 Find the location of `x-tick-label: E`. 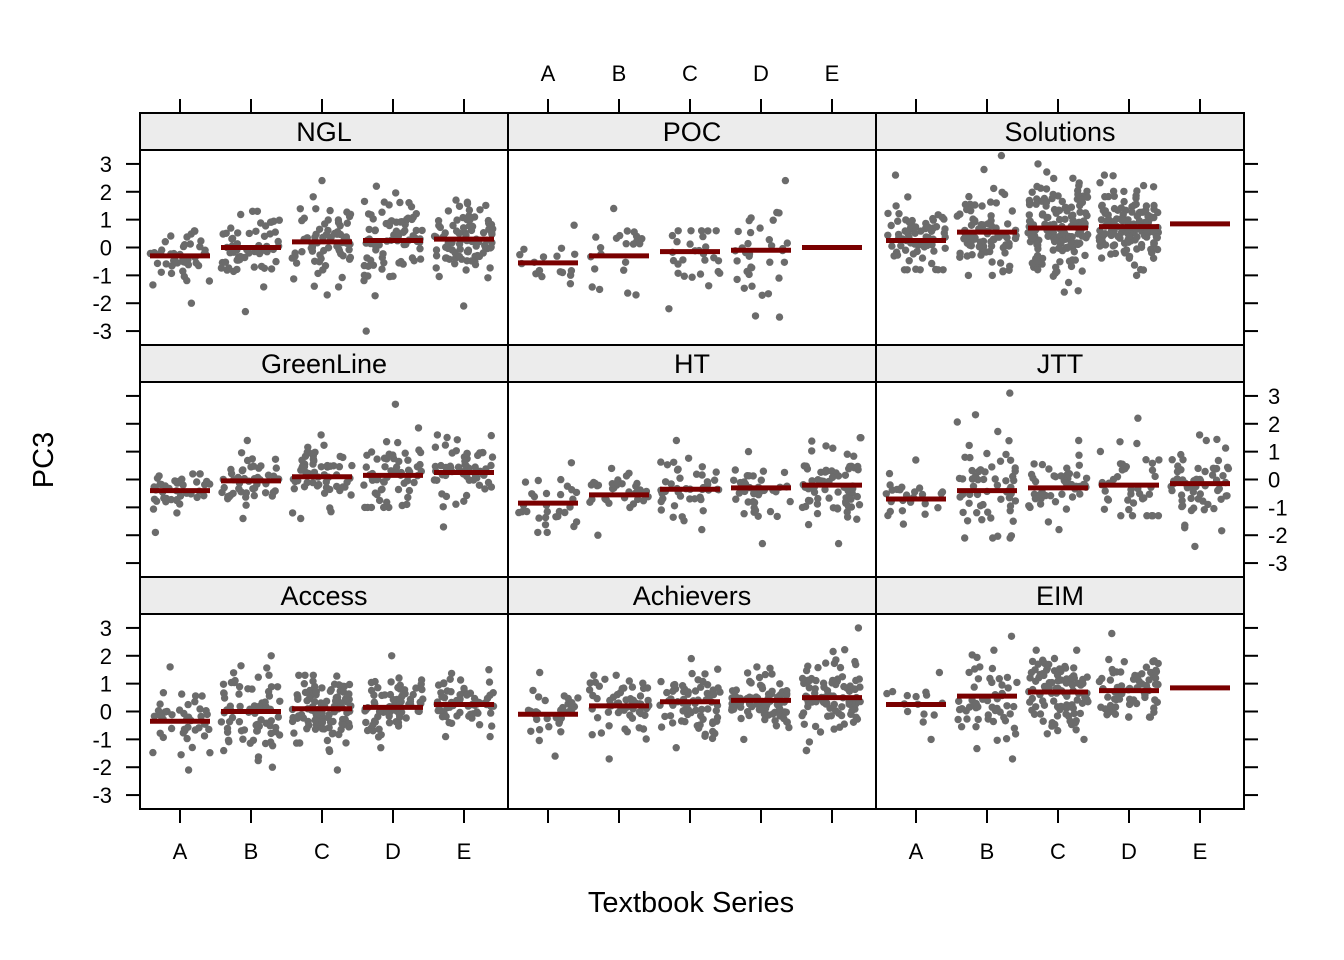

x-tick-label: E is located at coordinates (1200, 851).